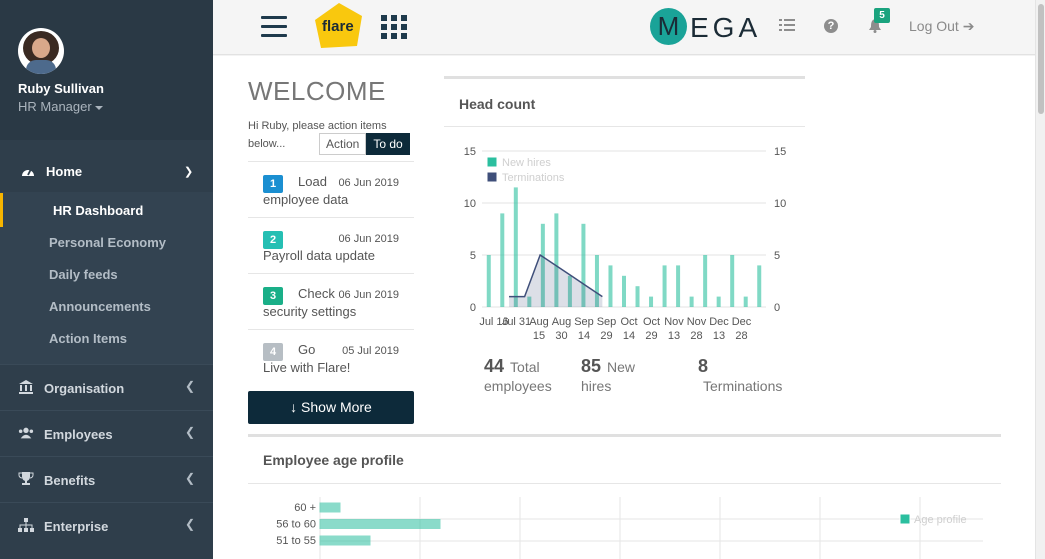 The height and width of the screenshot is (559, 1045). I want to click on nav-home: Home ❯, so click(106, 172).